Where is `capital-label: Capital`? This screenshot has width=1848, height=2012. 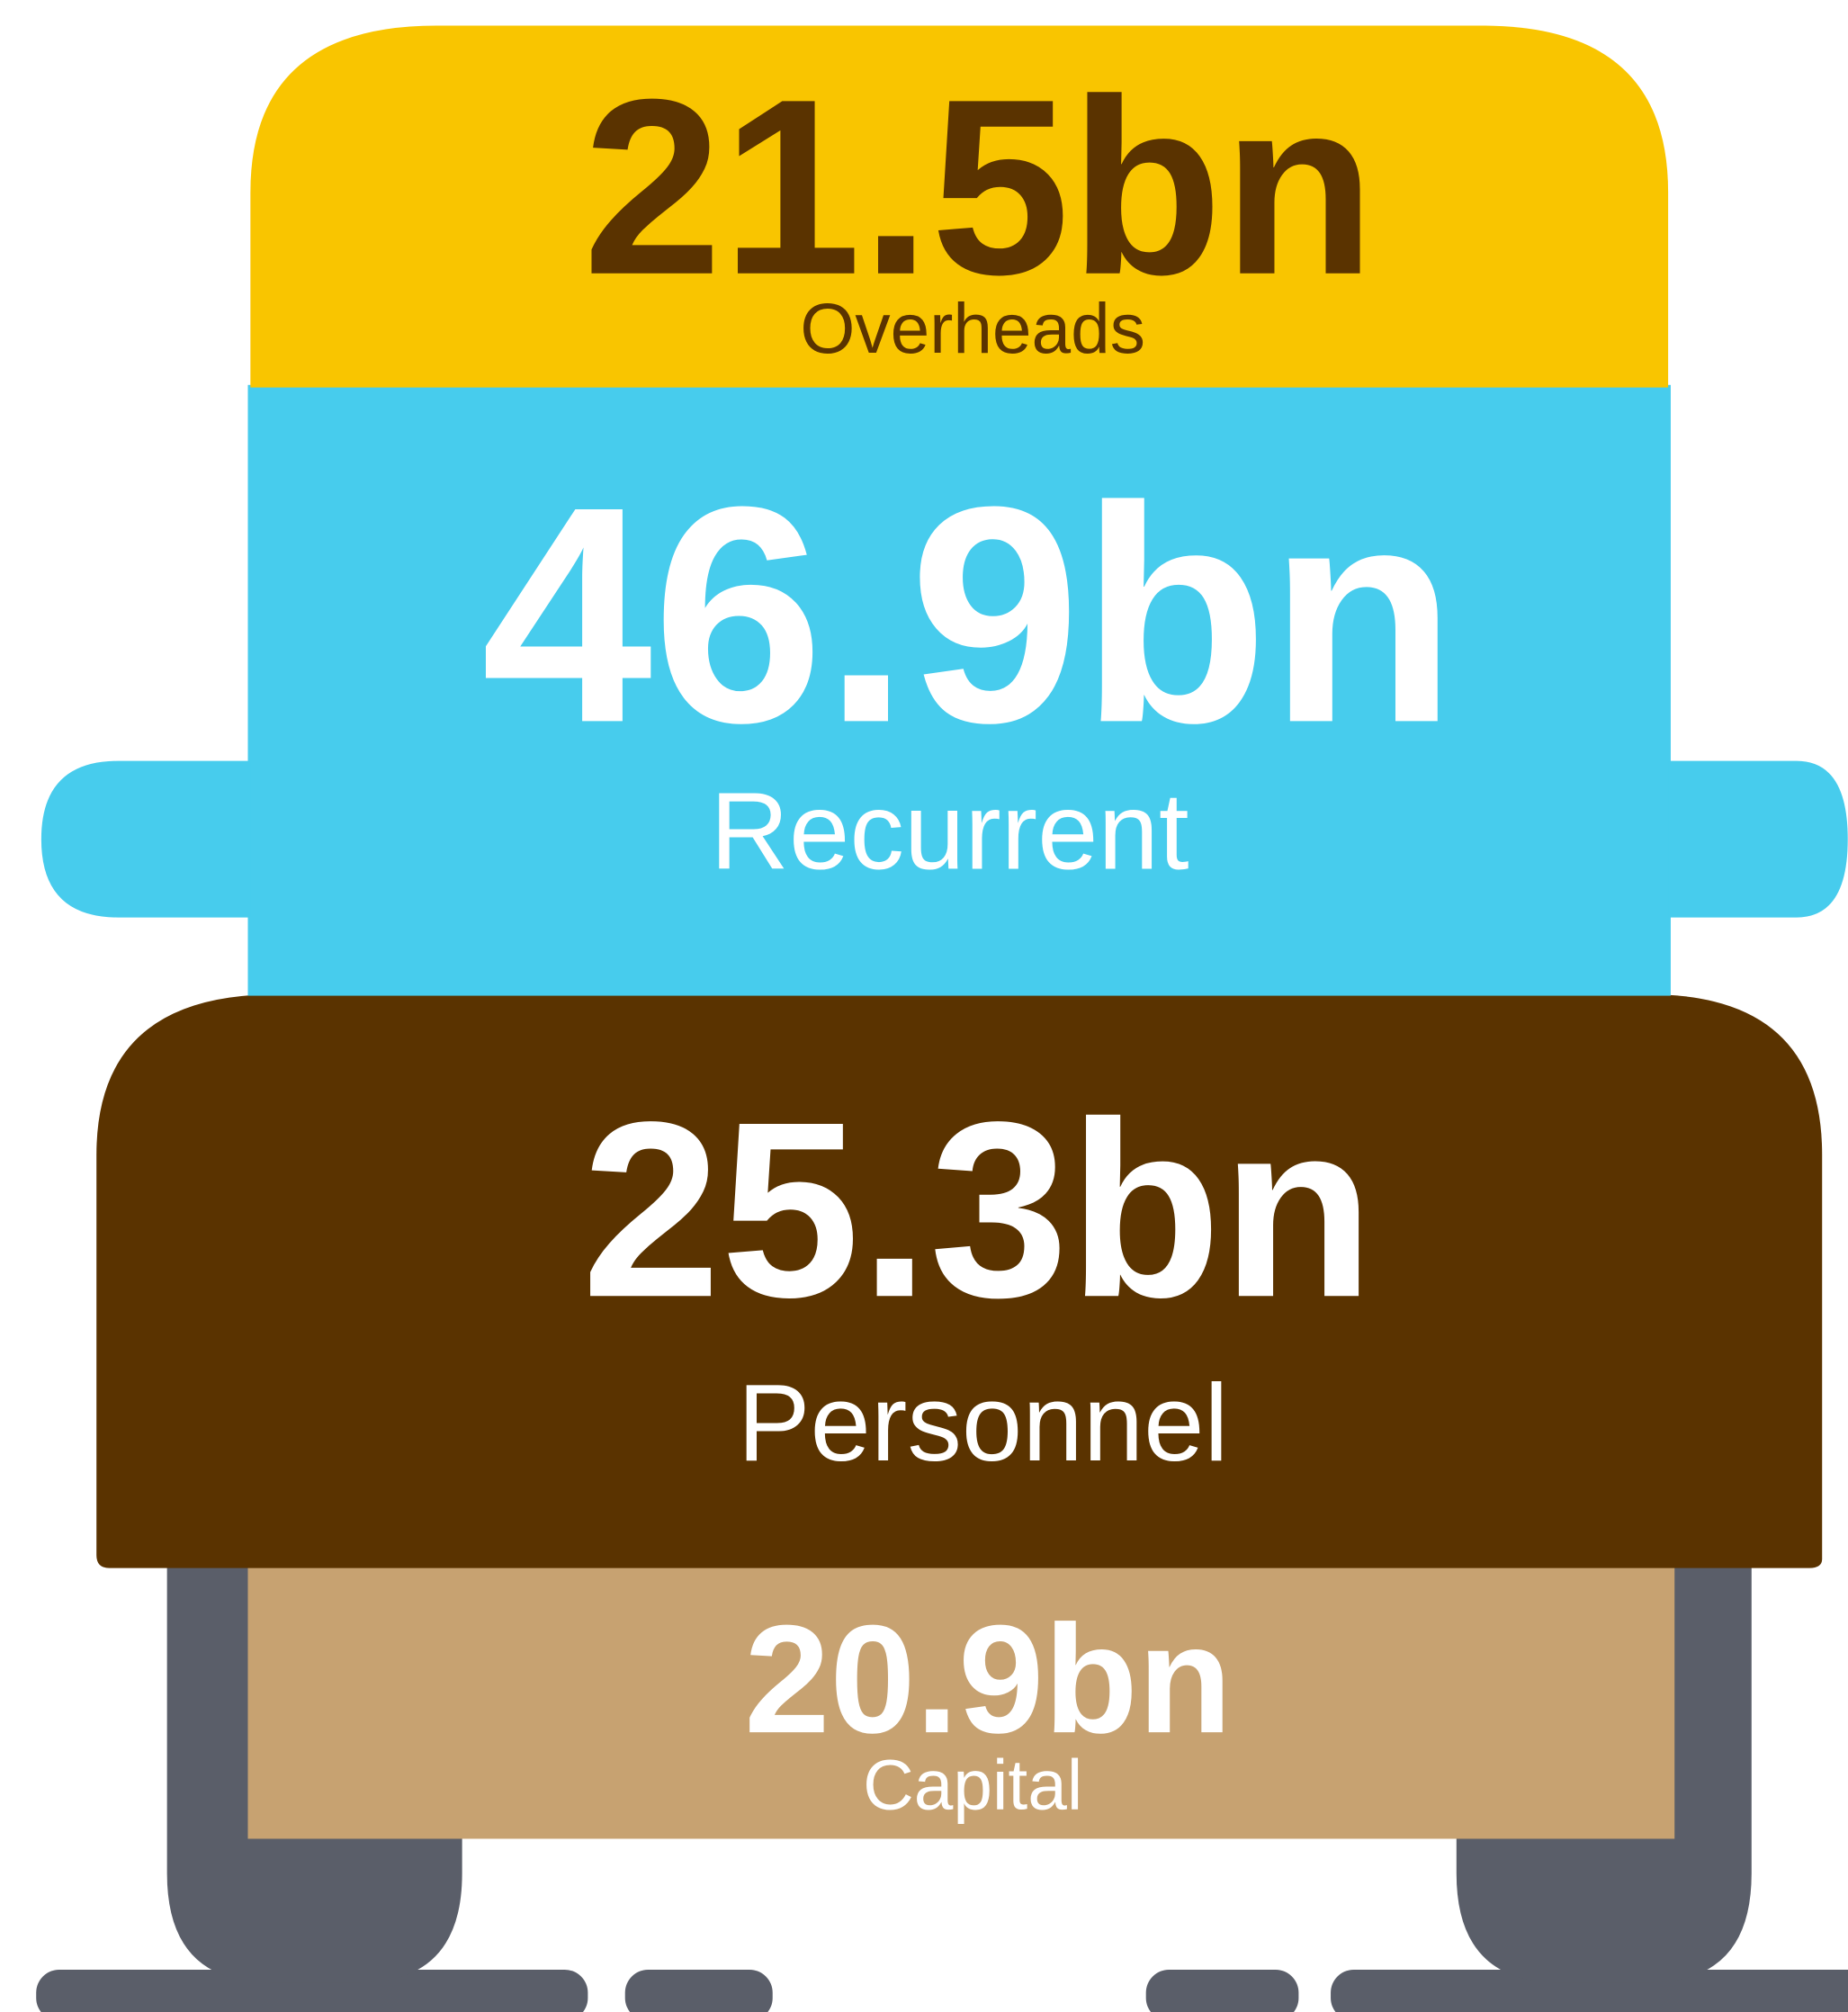 capital-label: Capital is located at coordinates (973, 1786).